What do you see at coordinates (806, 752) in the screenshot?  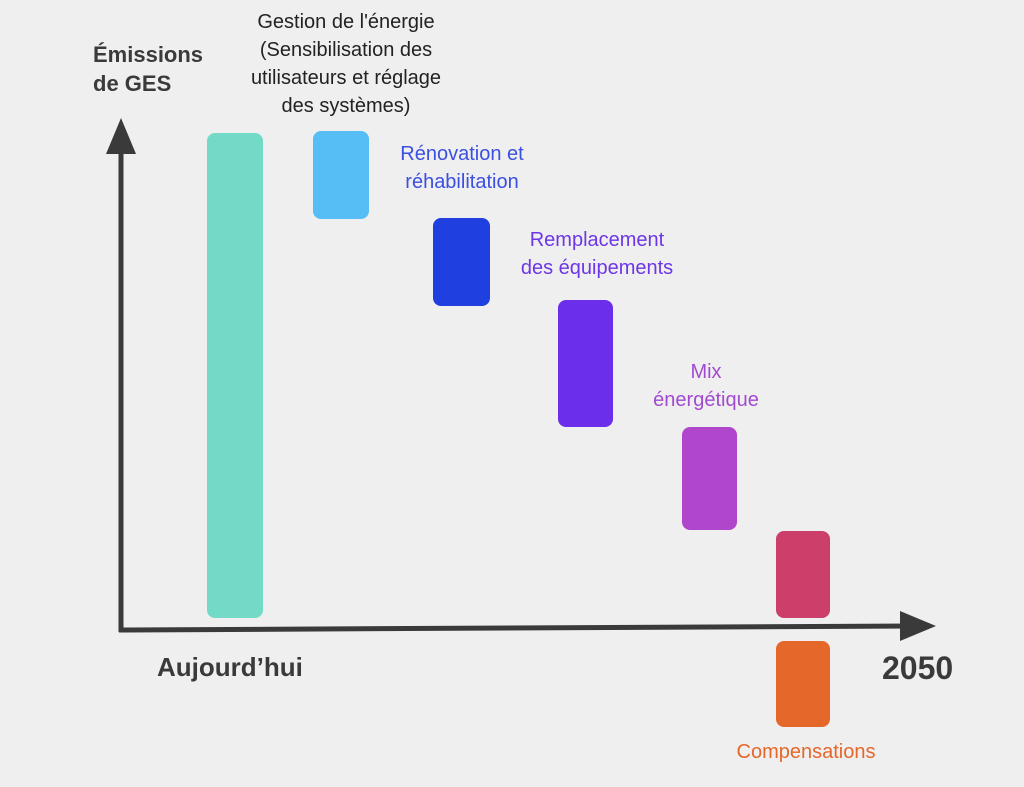 I see `label-compensations: Compensations` at bounding box center [806, 752].